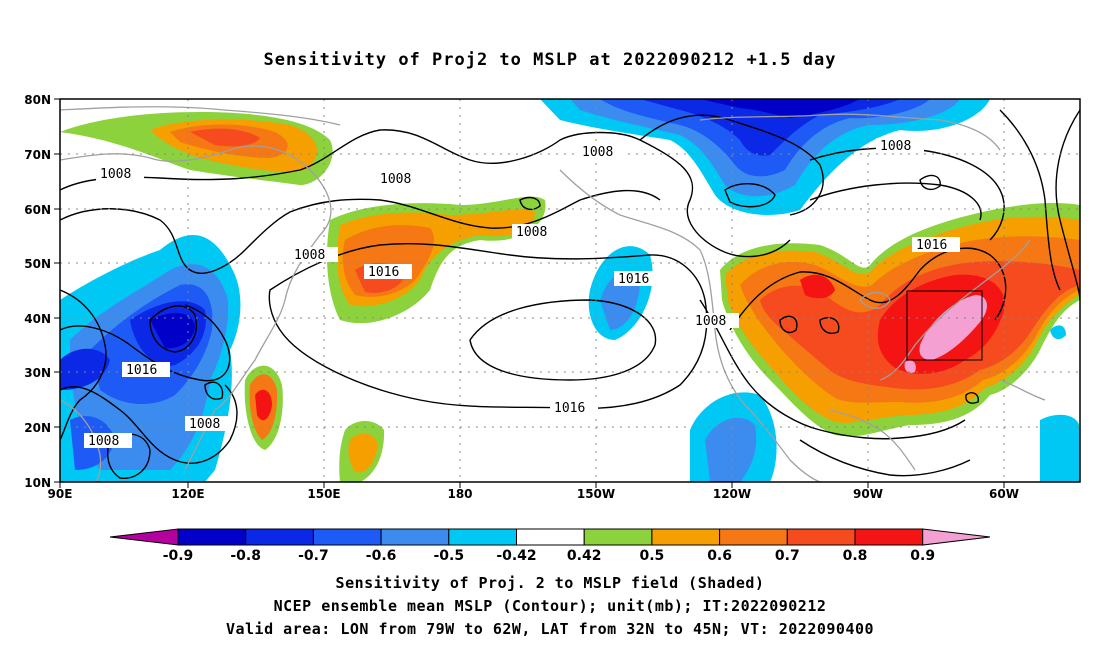  Describe the element at coordinates (448, 556) in the screenshot. I see `colorbar-tick: -0.5` at that location.